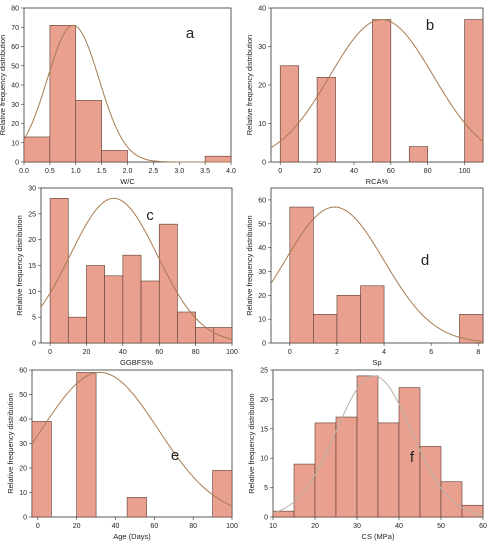 The width and height of the screenshot is (493, 550). Describe the element at coordinates (441, 526) in the screenshot. I see `x-tick-label: 50` at that location.